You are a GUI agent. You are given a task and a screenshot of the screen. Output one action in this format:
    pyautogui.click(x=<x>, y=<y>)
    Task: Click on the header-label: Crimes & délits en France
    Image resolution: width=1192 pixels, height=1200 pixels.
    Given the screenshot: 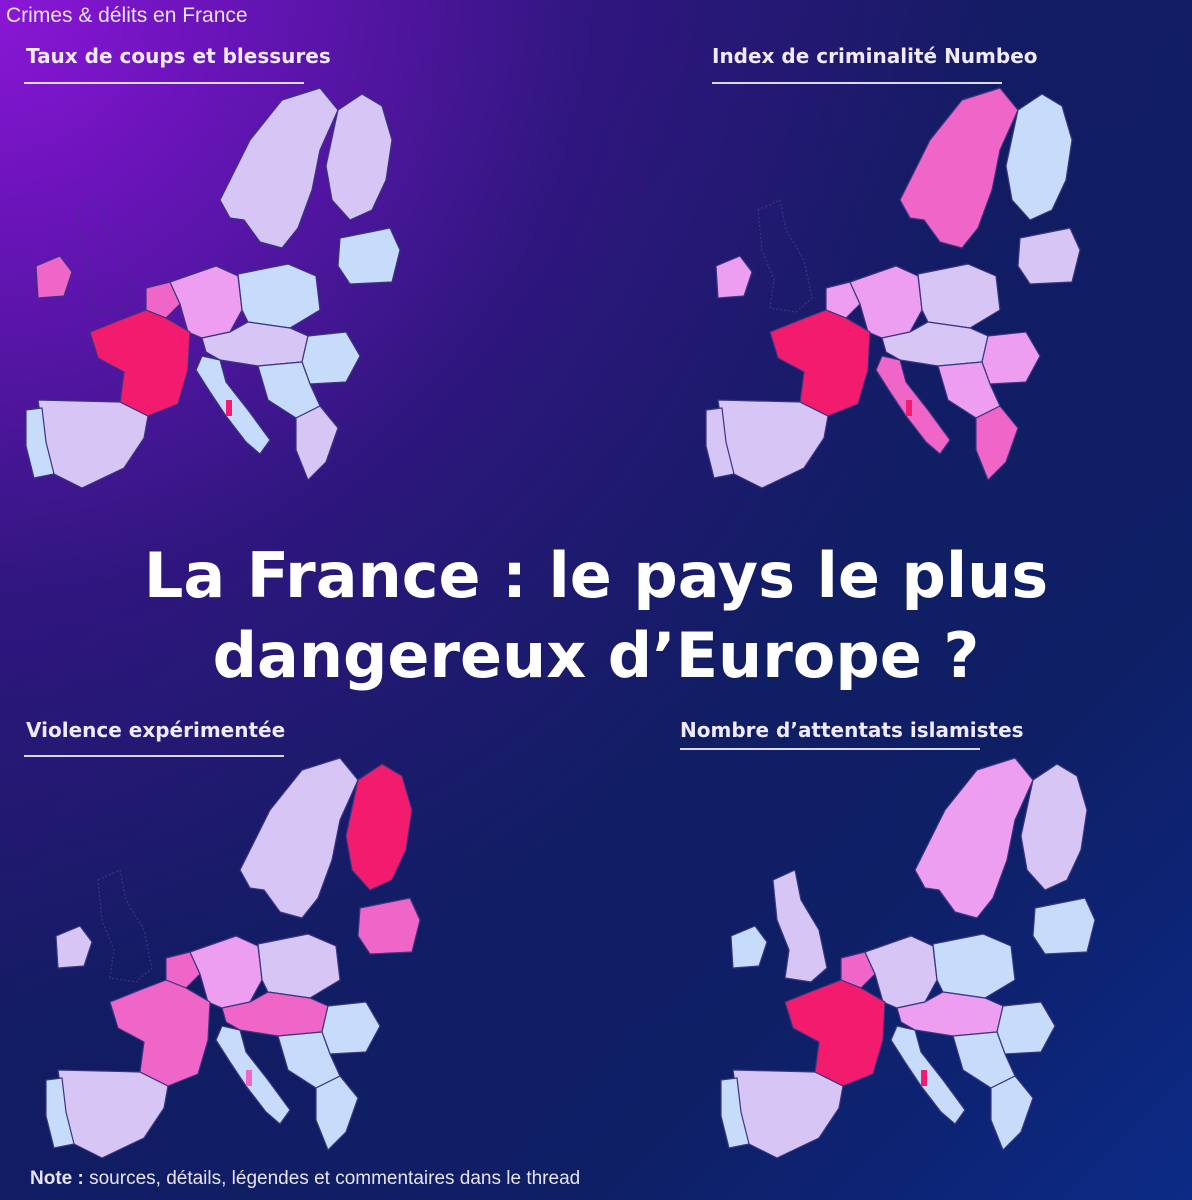 What is the action you would take?
    pyautogui.click(x=127, y=15)
    